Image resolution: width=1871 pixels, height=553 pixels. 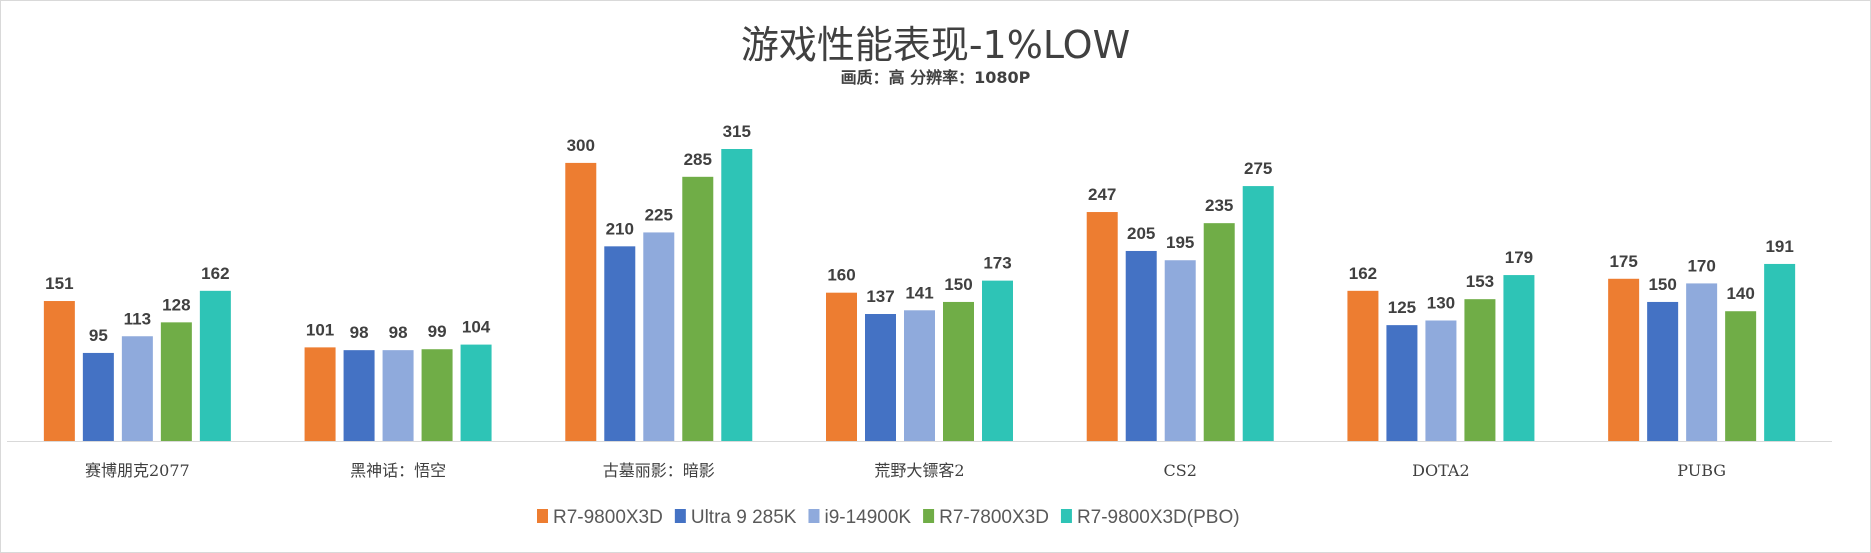 What do you see at coordinates (1180, 242) in the screenshot?
I see `data-label: 195` at bounding box center [1180, 242].